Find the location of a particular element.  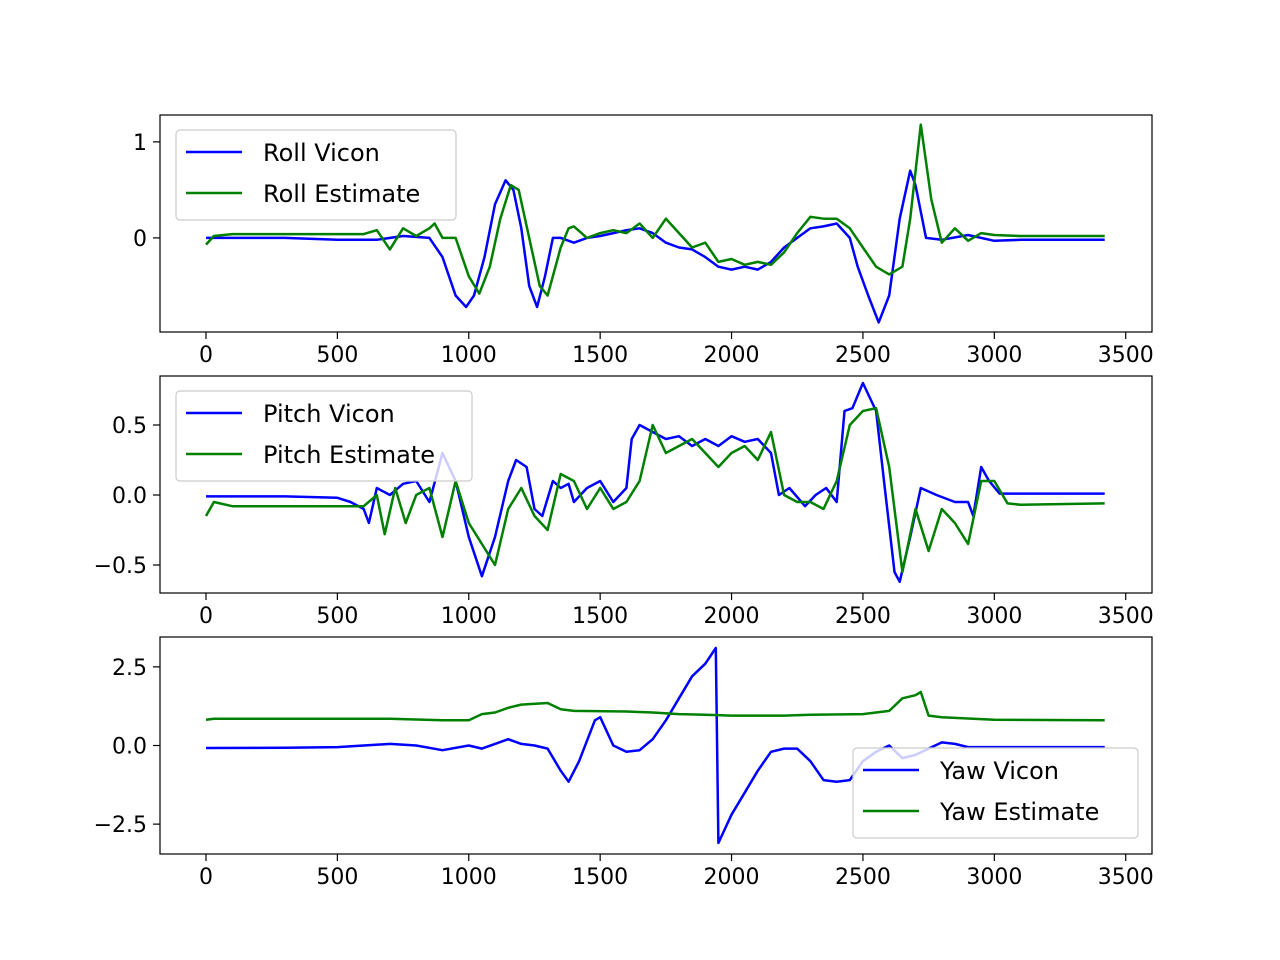

legend-label: Roll Estimate is located at coordinates (341, 194).